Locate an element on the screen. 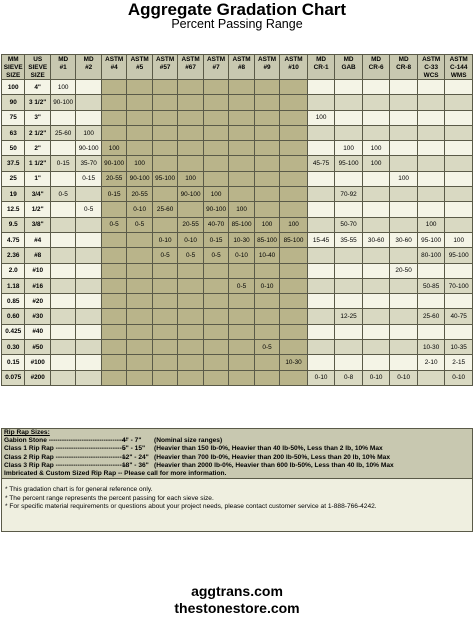  page-subtitle: Percent Passing Range is located at coordinates (237, 24).